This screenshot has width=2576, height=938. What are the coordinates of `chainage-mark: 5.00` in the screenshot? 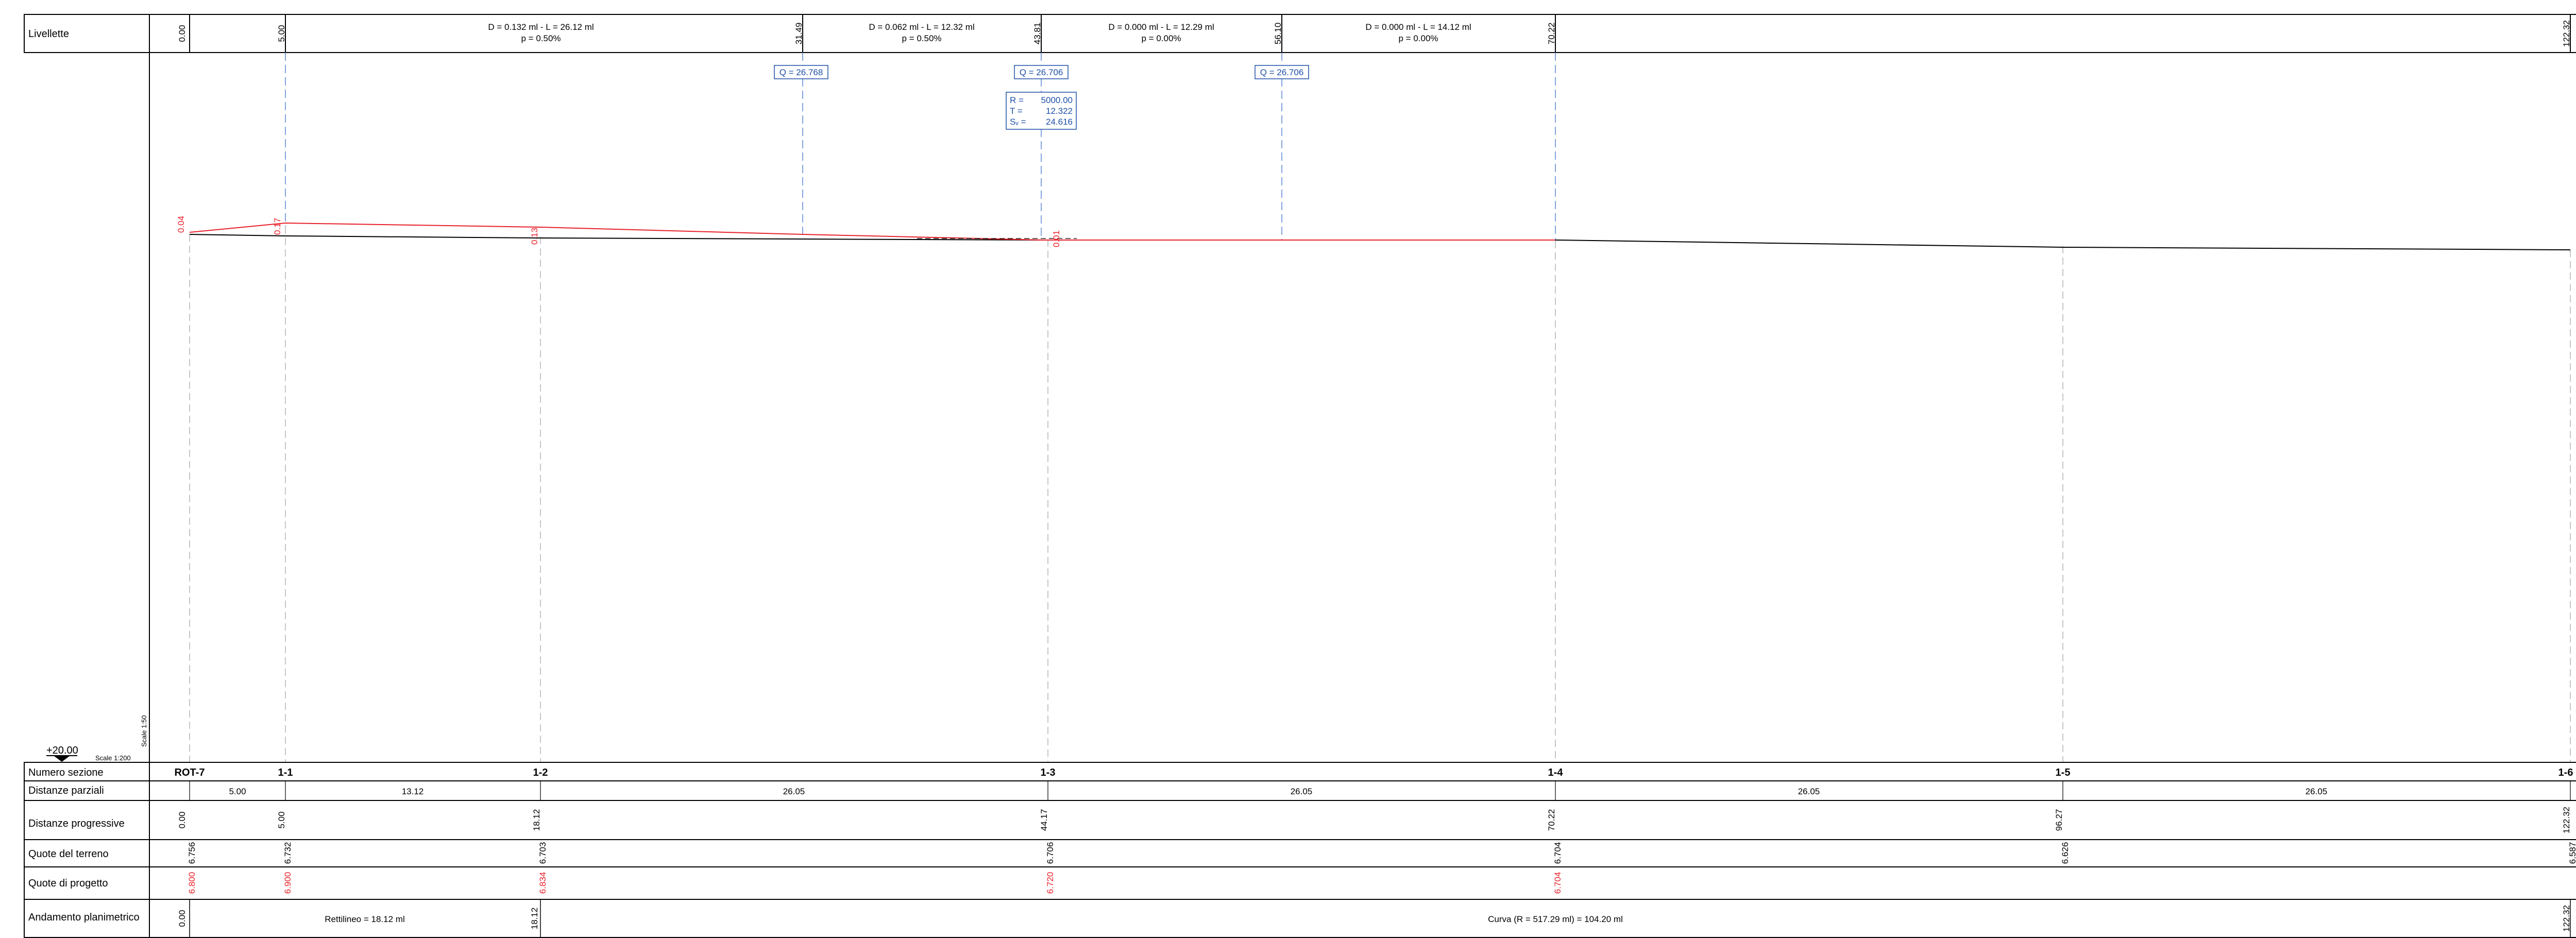 It's located at (281, 33).